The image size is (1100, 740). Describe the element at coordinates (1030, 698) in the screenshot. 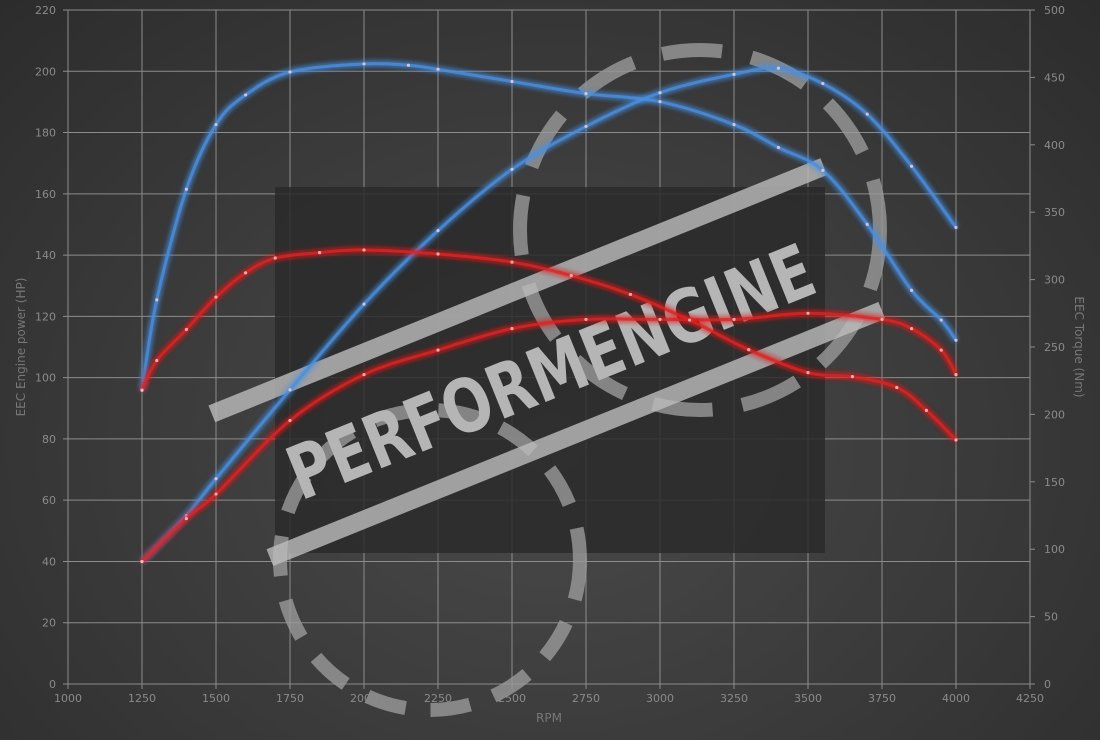

I see `x-tick-label: 4250` at that location.